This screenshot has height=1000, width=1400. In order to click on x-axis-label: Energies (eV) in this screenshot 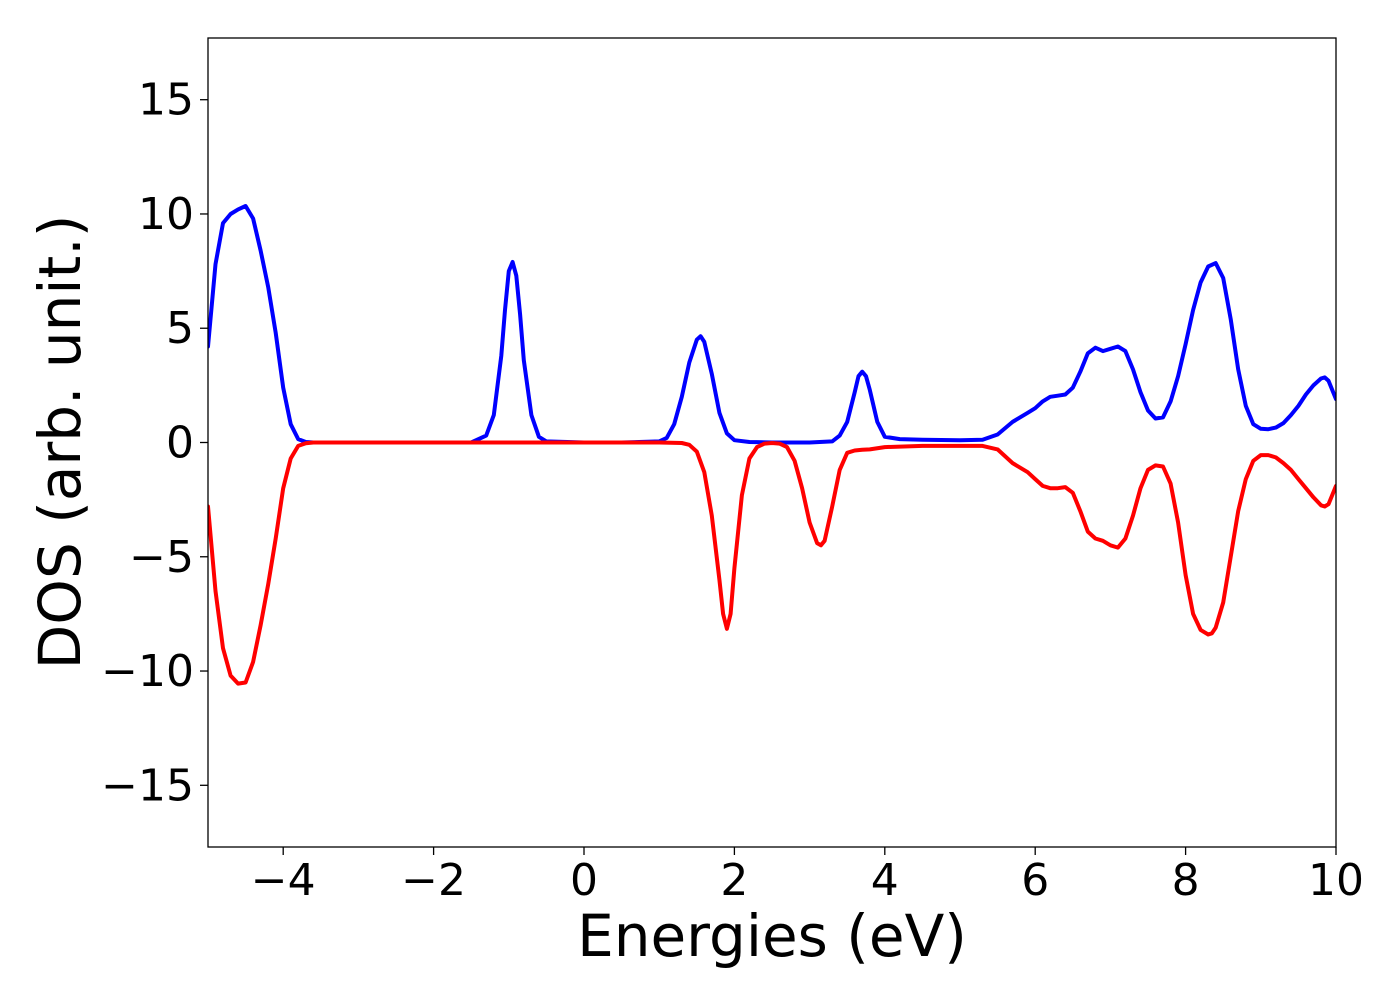, I will do `click(772, 936)`.